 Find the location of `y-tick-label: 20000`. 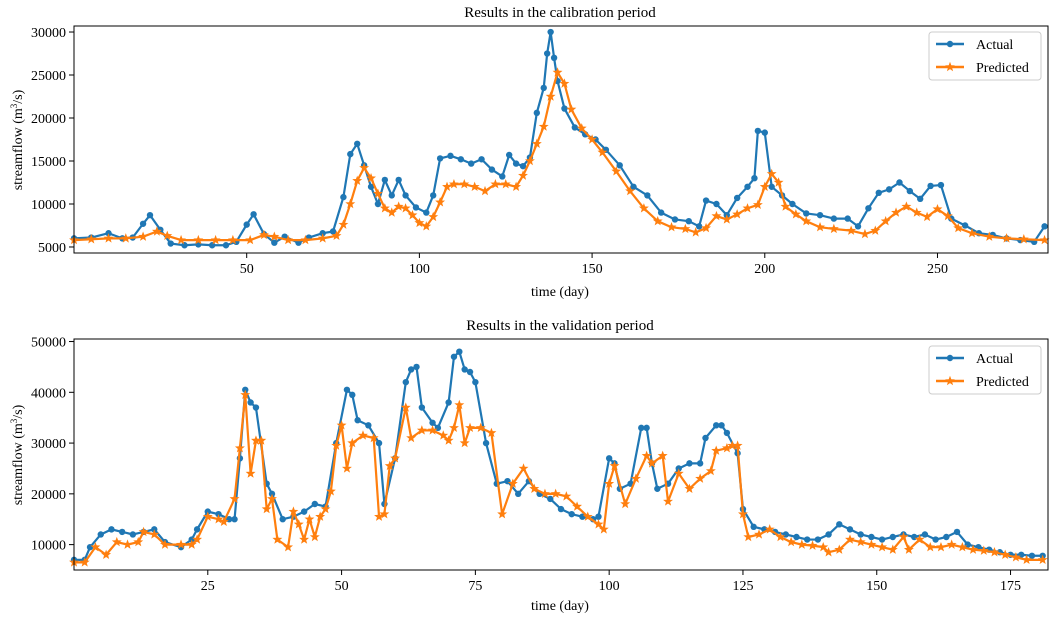

y-tick-label: 20000 is located at coordinates (48, 119).